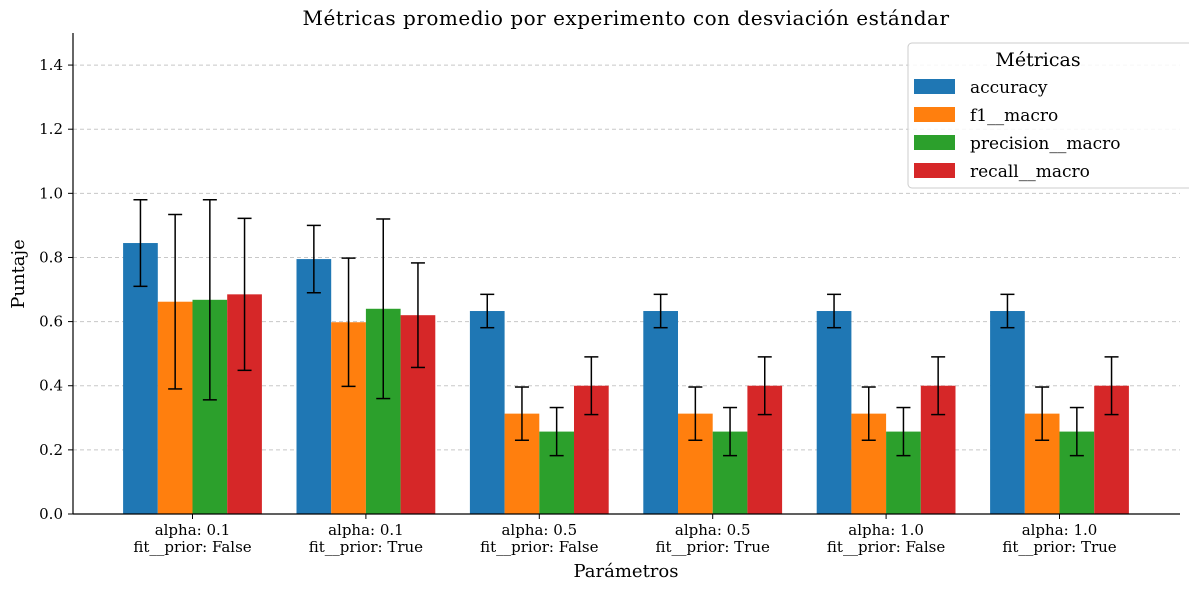  Describe the element at coordinates (934, 170) in the screenshot. I see `legend-swatch-recall--macro` at that location.